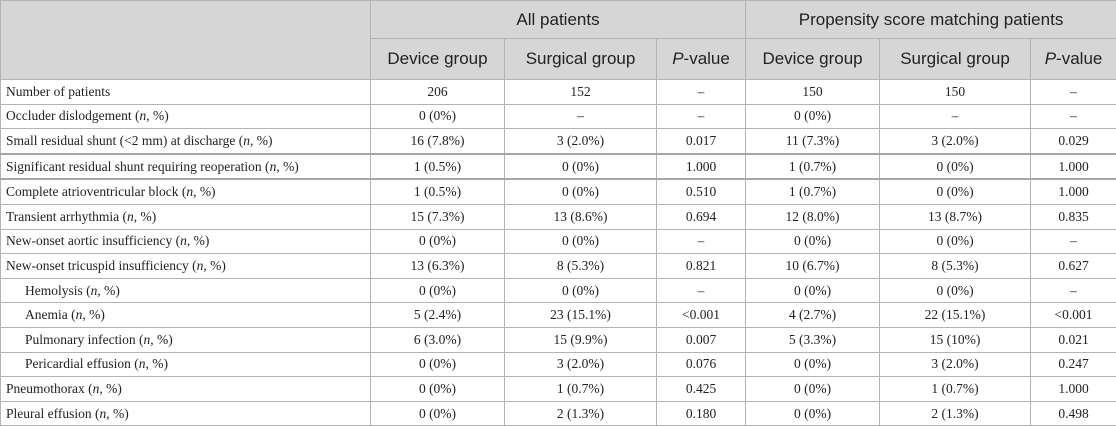  What do you see at coordinates (438, 92) in the screenshot?
I see `cell-device-all: 206` at bounding box center [438, 92].